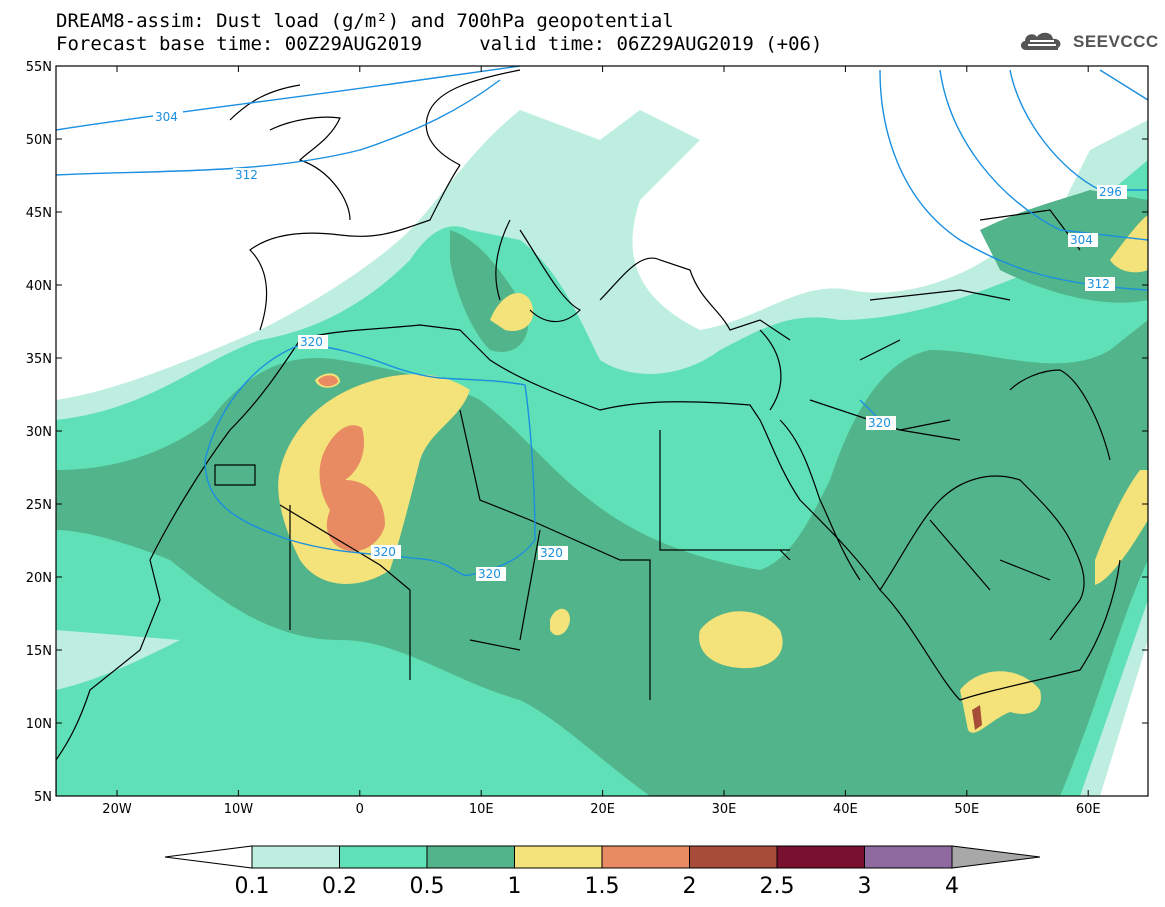 The height and width of the screenshot is (907, 1165). What do you see at coordinates (39, 213) in the screenshot?
I see `lat-label: 45N` at bounding box center [39, 213].